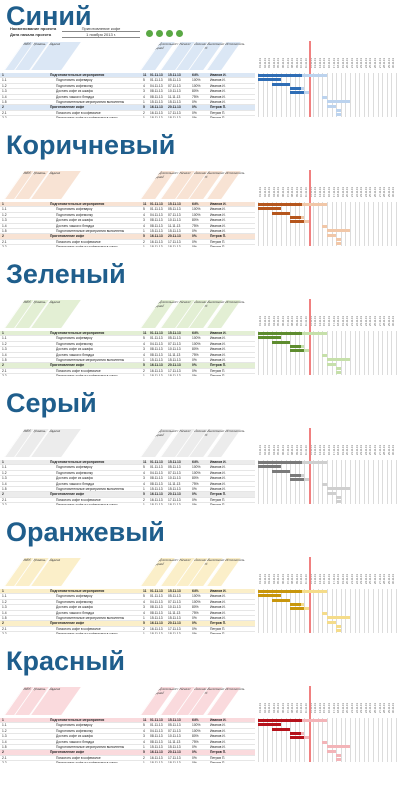 This screenshot has width=413, height=800. I want to click on refresh-icon, so click(149, 33).